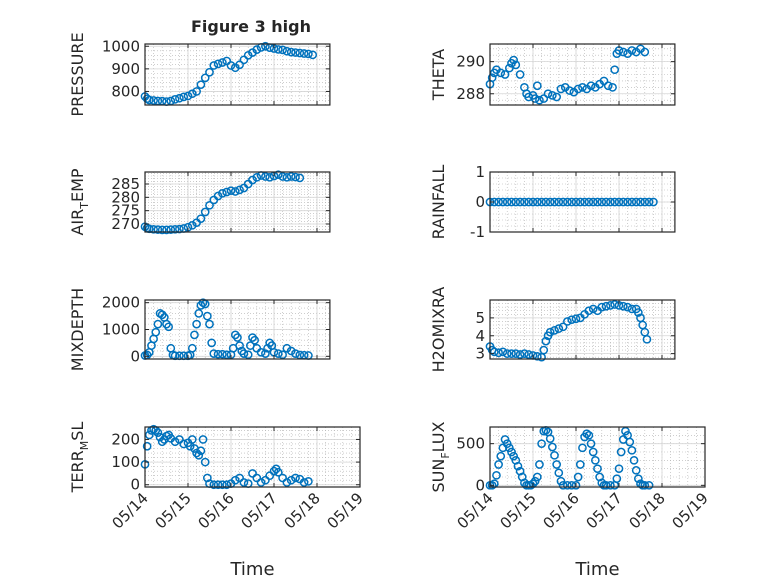  I want to click on axes-box-theta, so click(582, 74).